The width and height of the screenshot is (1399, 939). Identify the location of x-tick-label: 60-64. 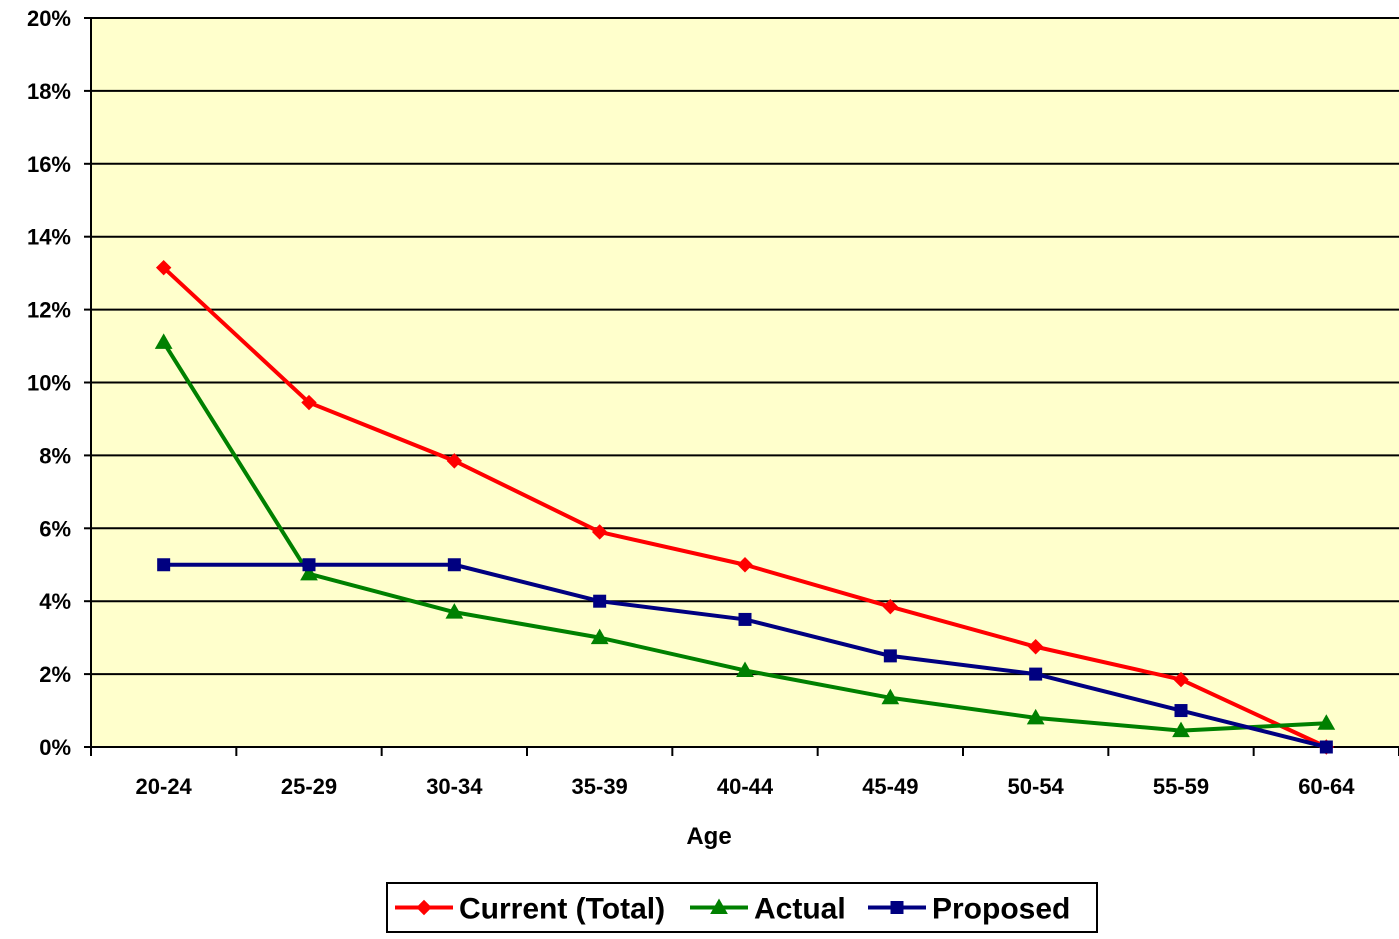
(1326, 786).